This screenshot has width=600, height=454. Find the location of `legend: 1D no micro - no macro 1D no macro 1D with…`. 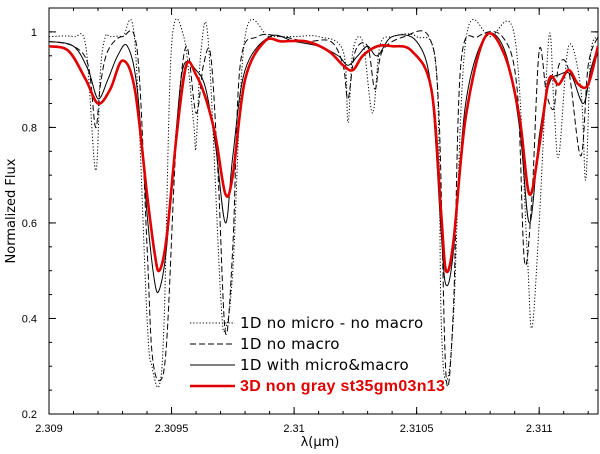

legend: 1D no micro - no macro 1D no macro 1D with… is located at coordinates (317, 354).